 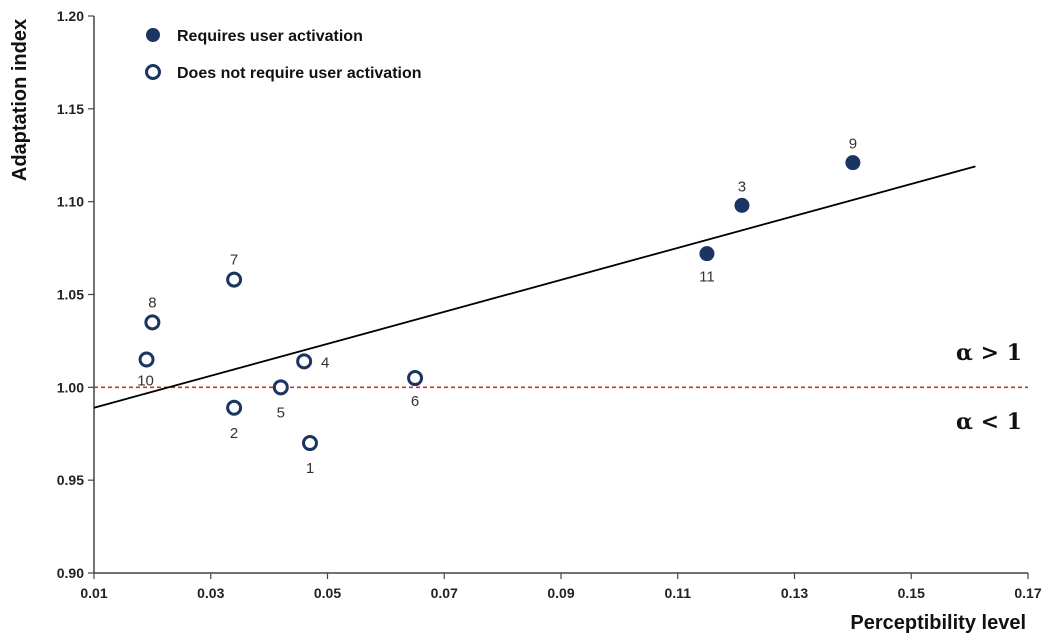 What do you see at coordinates (444, 593) in the screenshot?
I see `x-tick-label: 0.07` at bounding box center [444, 593].